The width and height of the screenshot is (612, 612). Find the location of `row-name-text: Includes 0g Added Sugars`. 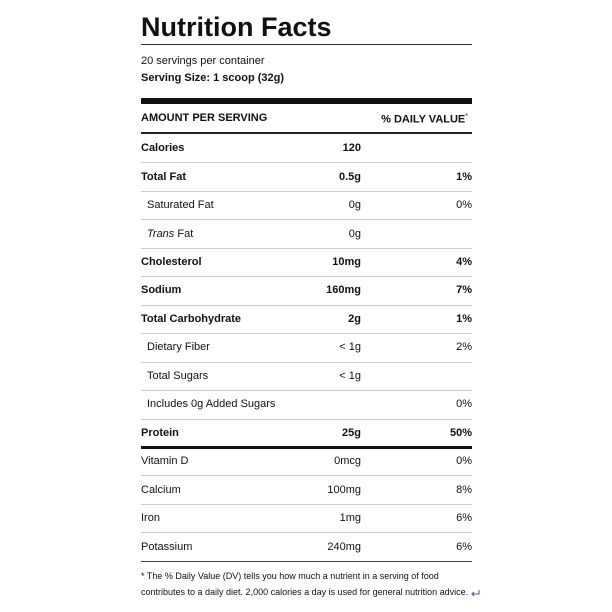

row-name-text: Includes 0g Added Sugars is located at coordinates (211, 404).